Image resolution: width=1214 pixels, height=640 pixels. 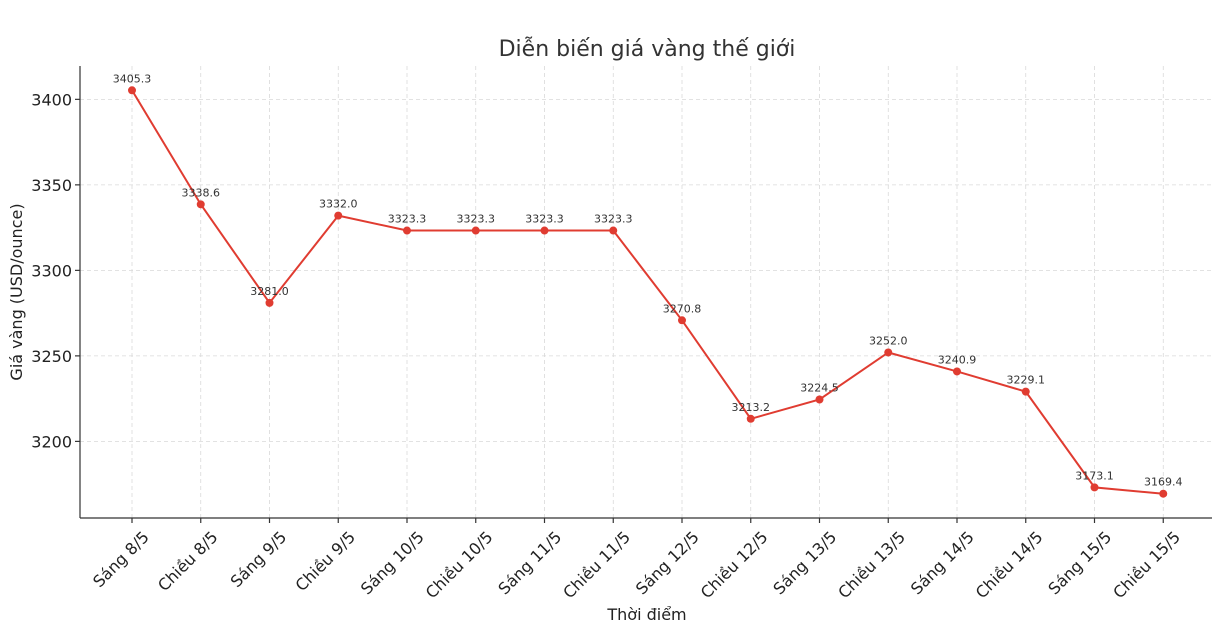 I want to click on x-tick-label: Sáng 11/5, so click(x=529, y=562).